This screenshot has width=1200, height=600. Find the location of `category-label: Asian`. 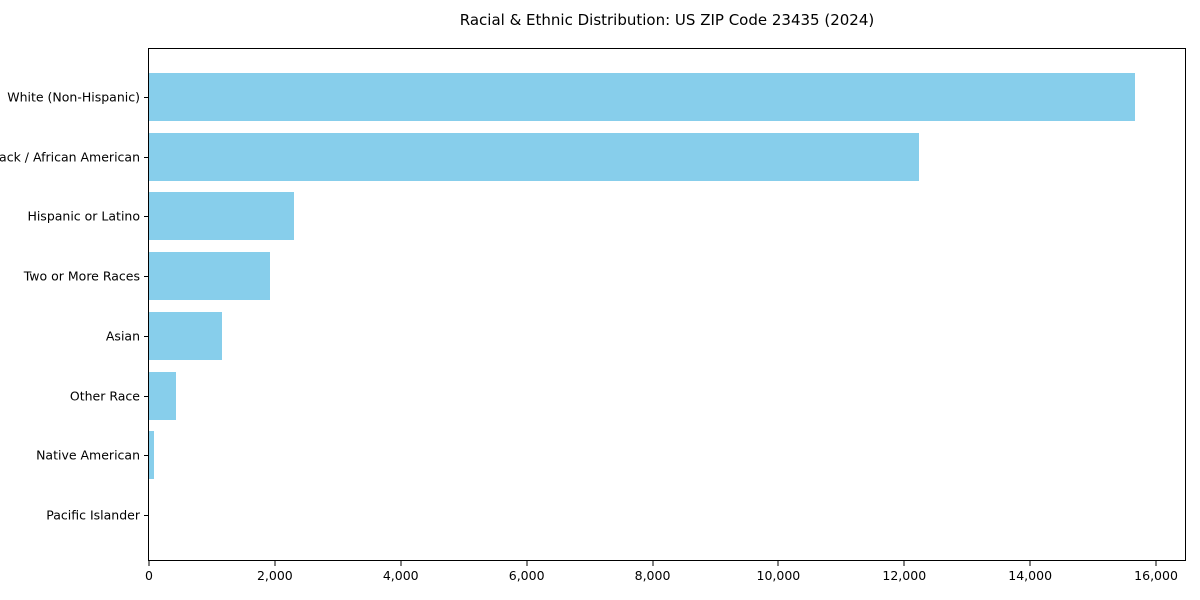

category-label: Asian is located at coordinates (122, 336).